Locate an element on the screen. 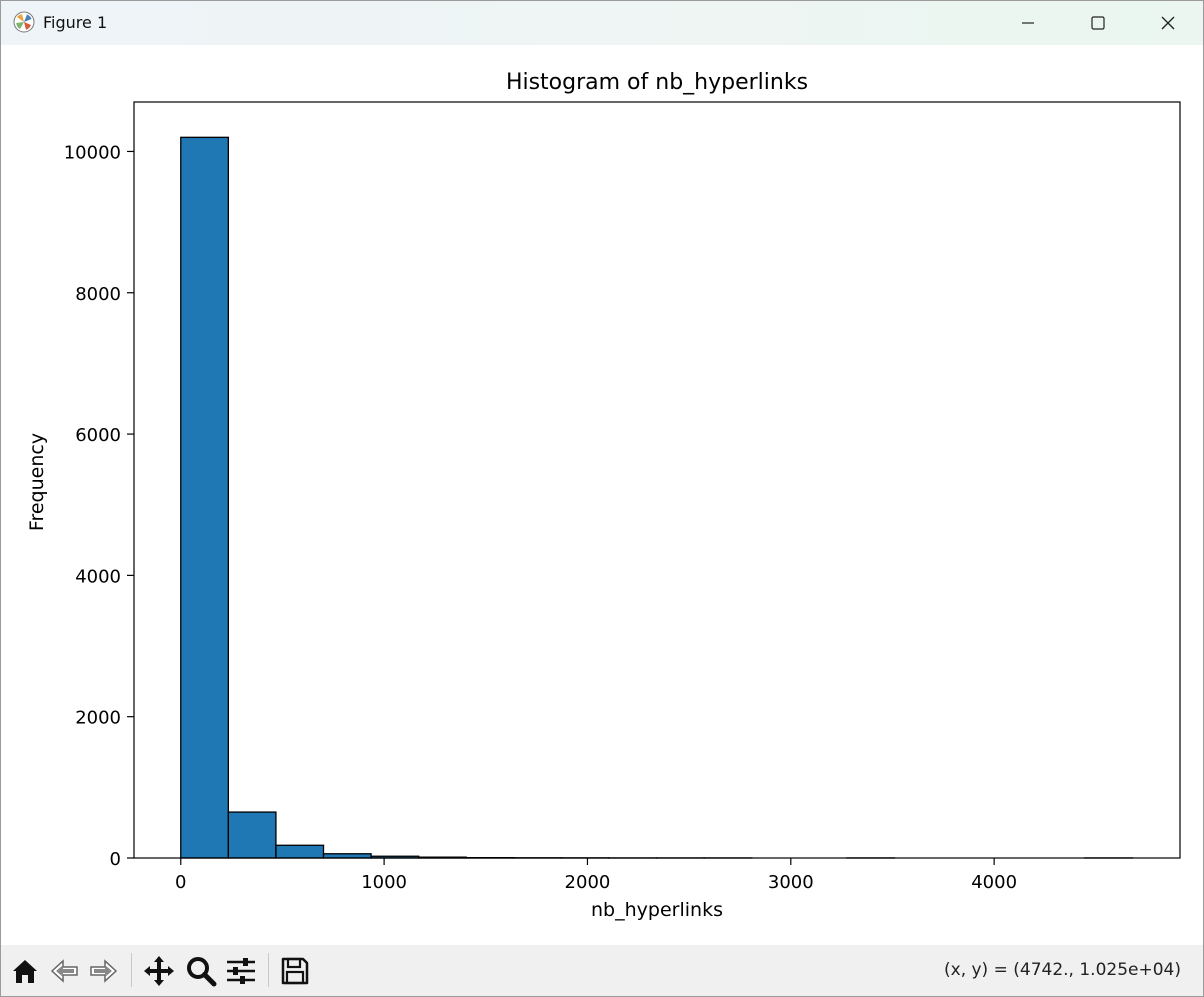  minimize-button is located at coordinates (1028, 23).